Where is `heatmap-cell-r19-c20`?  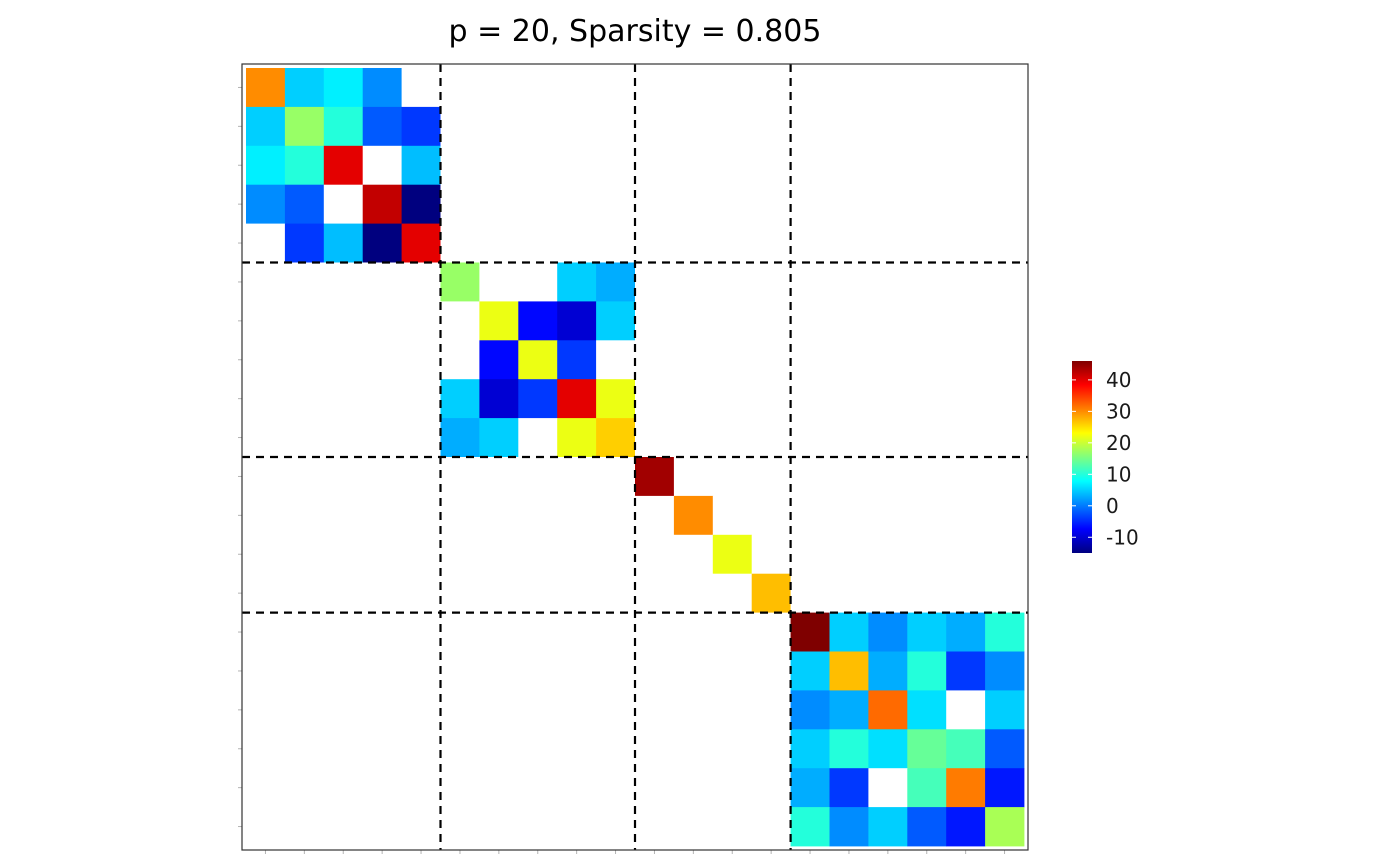
heatmap-cell-r19-c20 is located at coordinates (1005, 788).